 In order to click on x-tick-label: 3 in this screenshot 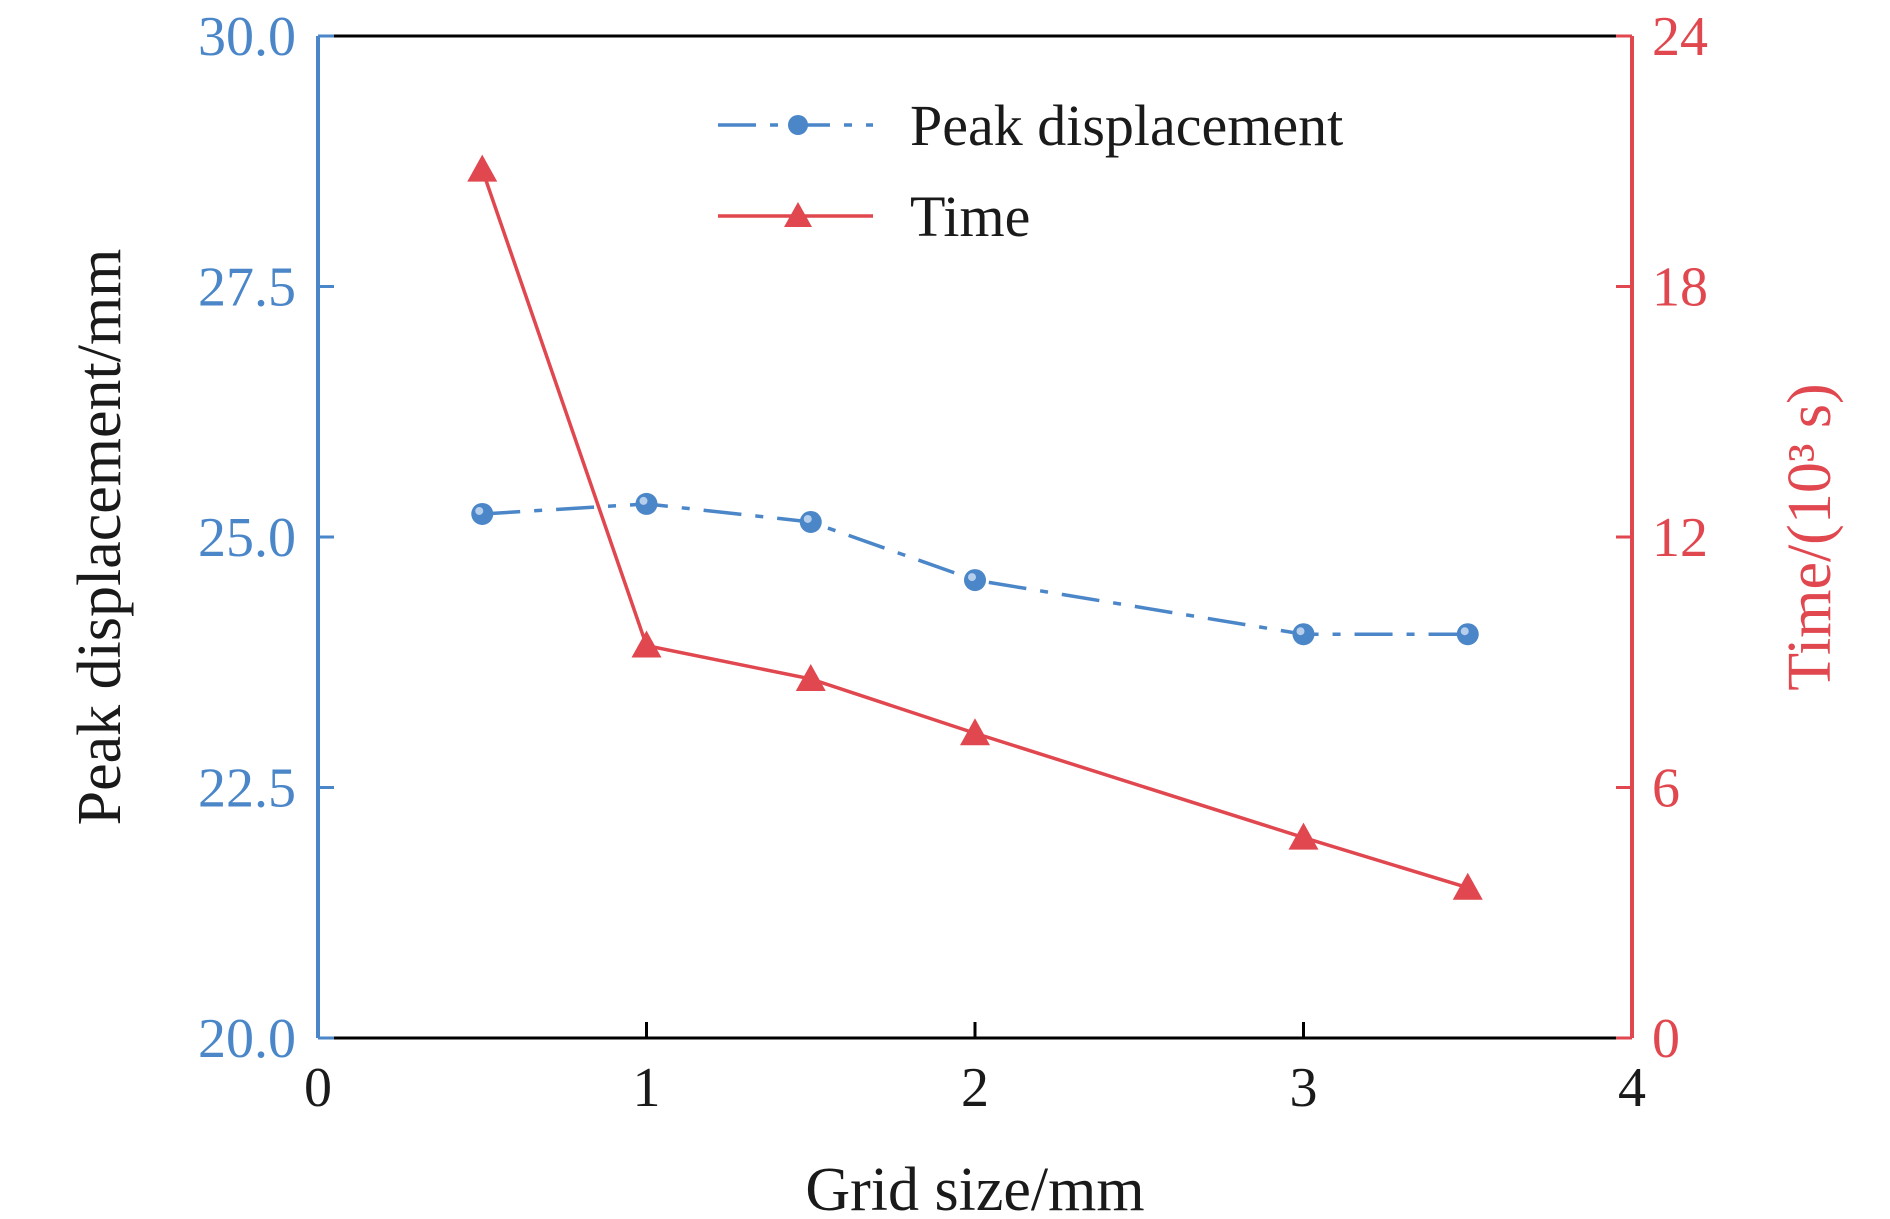, I will do `click(1304, 1088)`.